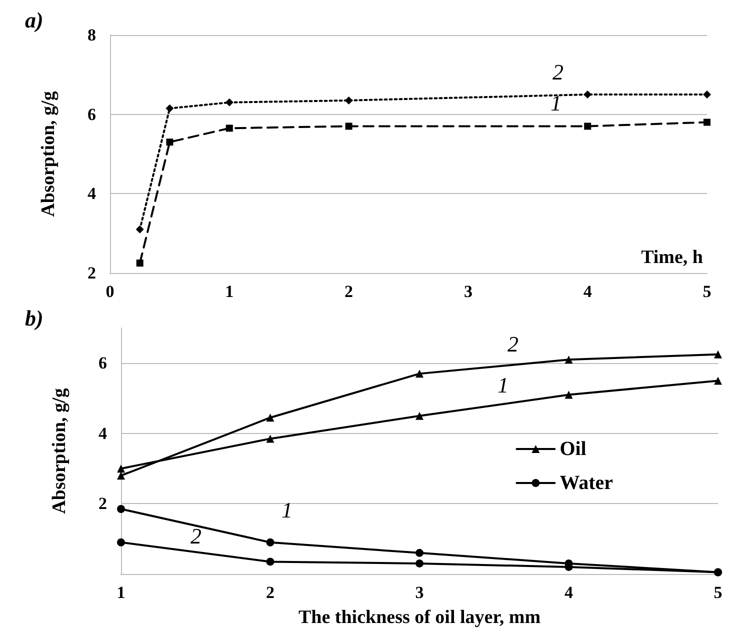 The height and width of the screenshot is (632, 738). Describe the element at coordinates (573, 449) in the screenshot. I see `legend-label: Oil` at that location.